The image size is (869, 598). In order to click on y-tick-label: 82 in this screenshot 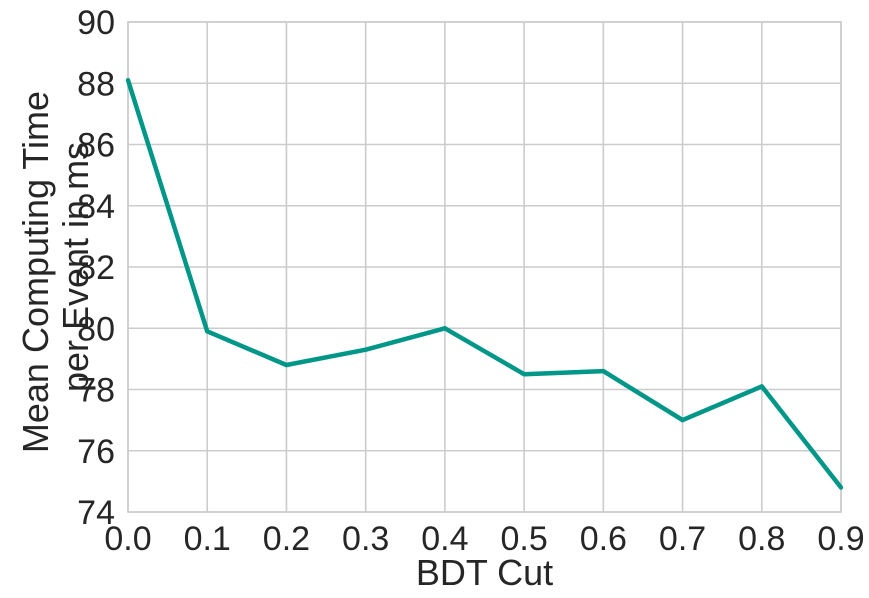, I will do `click(96, 268)`.